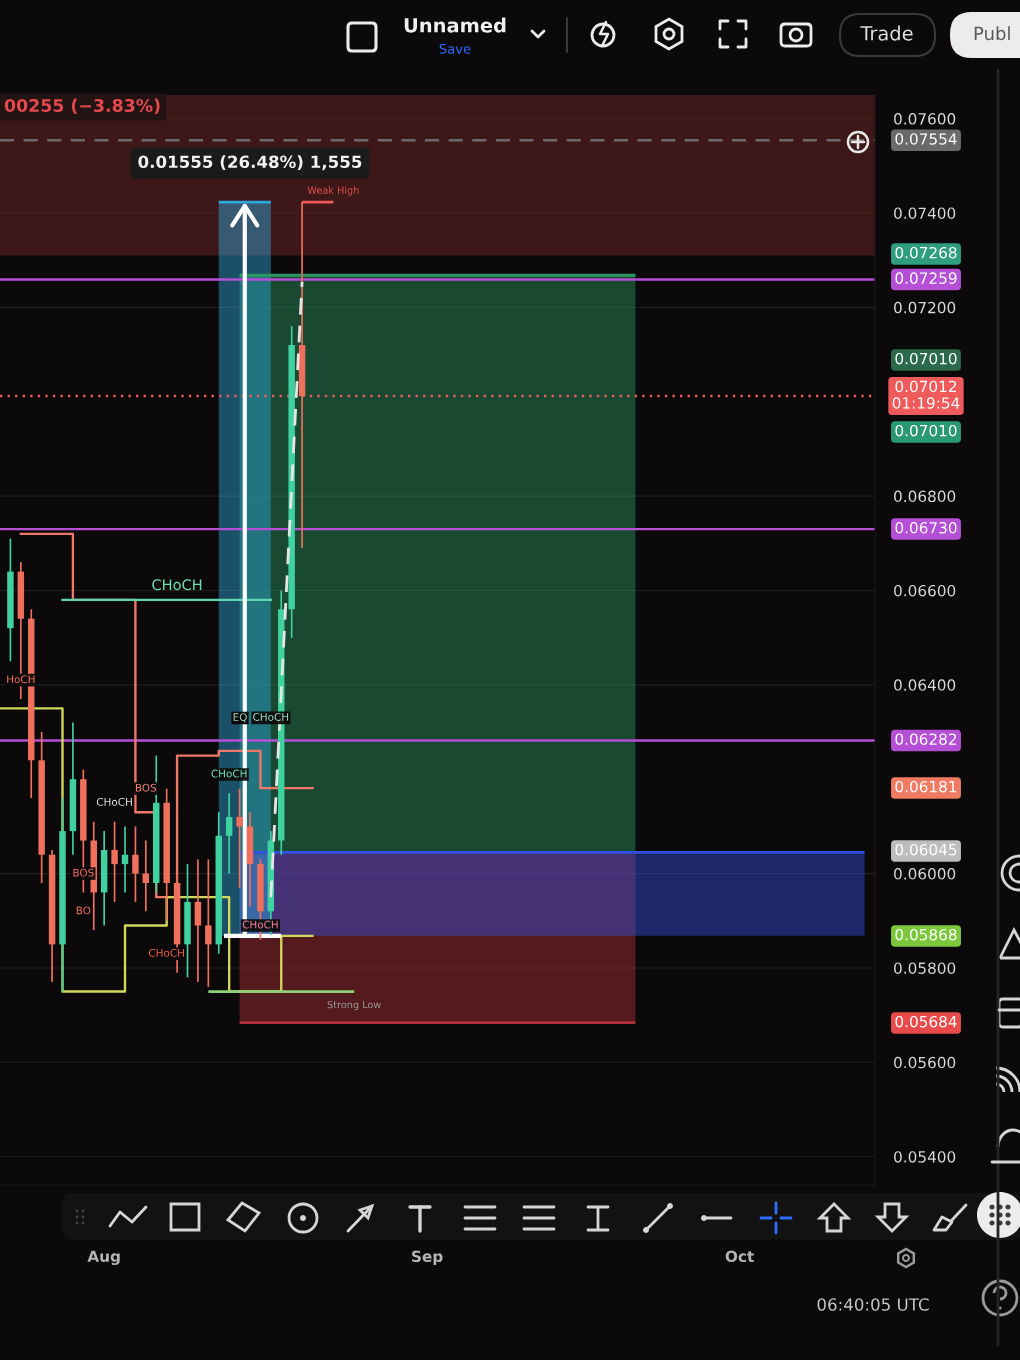  I want to click on ref-line-label: 0.07554, so click(926, 139).